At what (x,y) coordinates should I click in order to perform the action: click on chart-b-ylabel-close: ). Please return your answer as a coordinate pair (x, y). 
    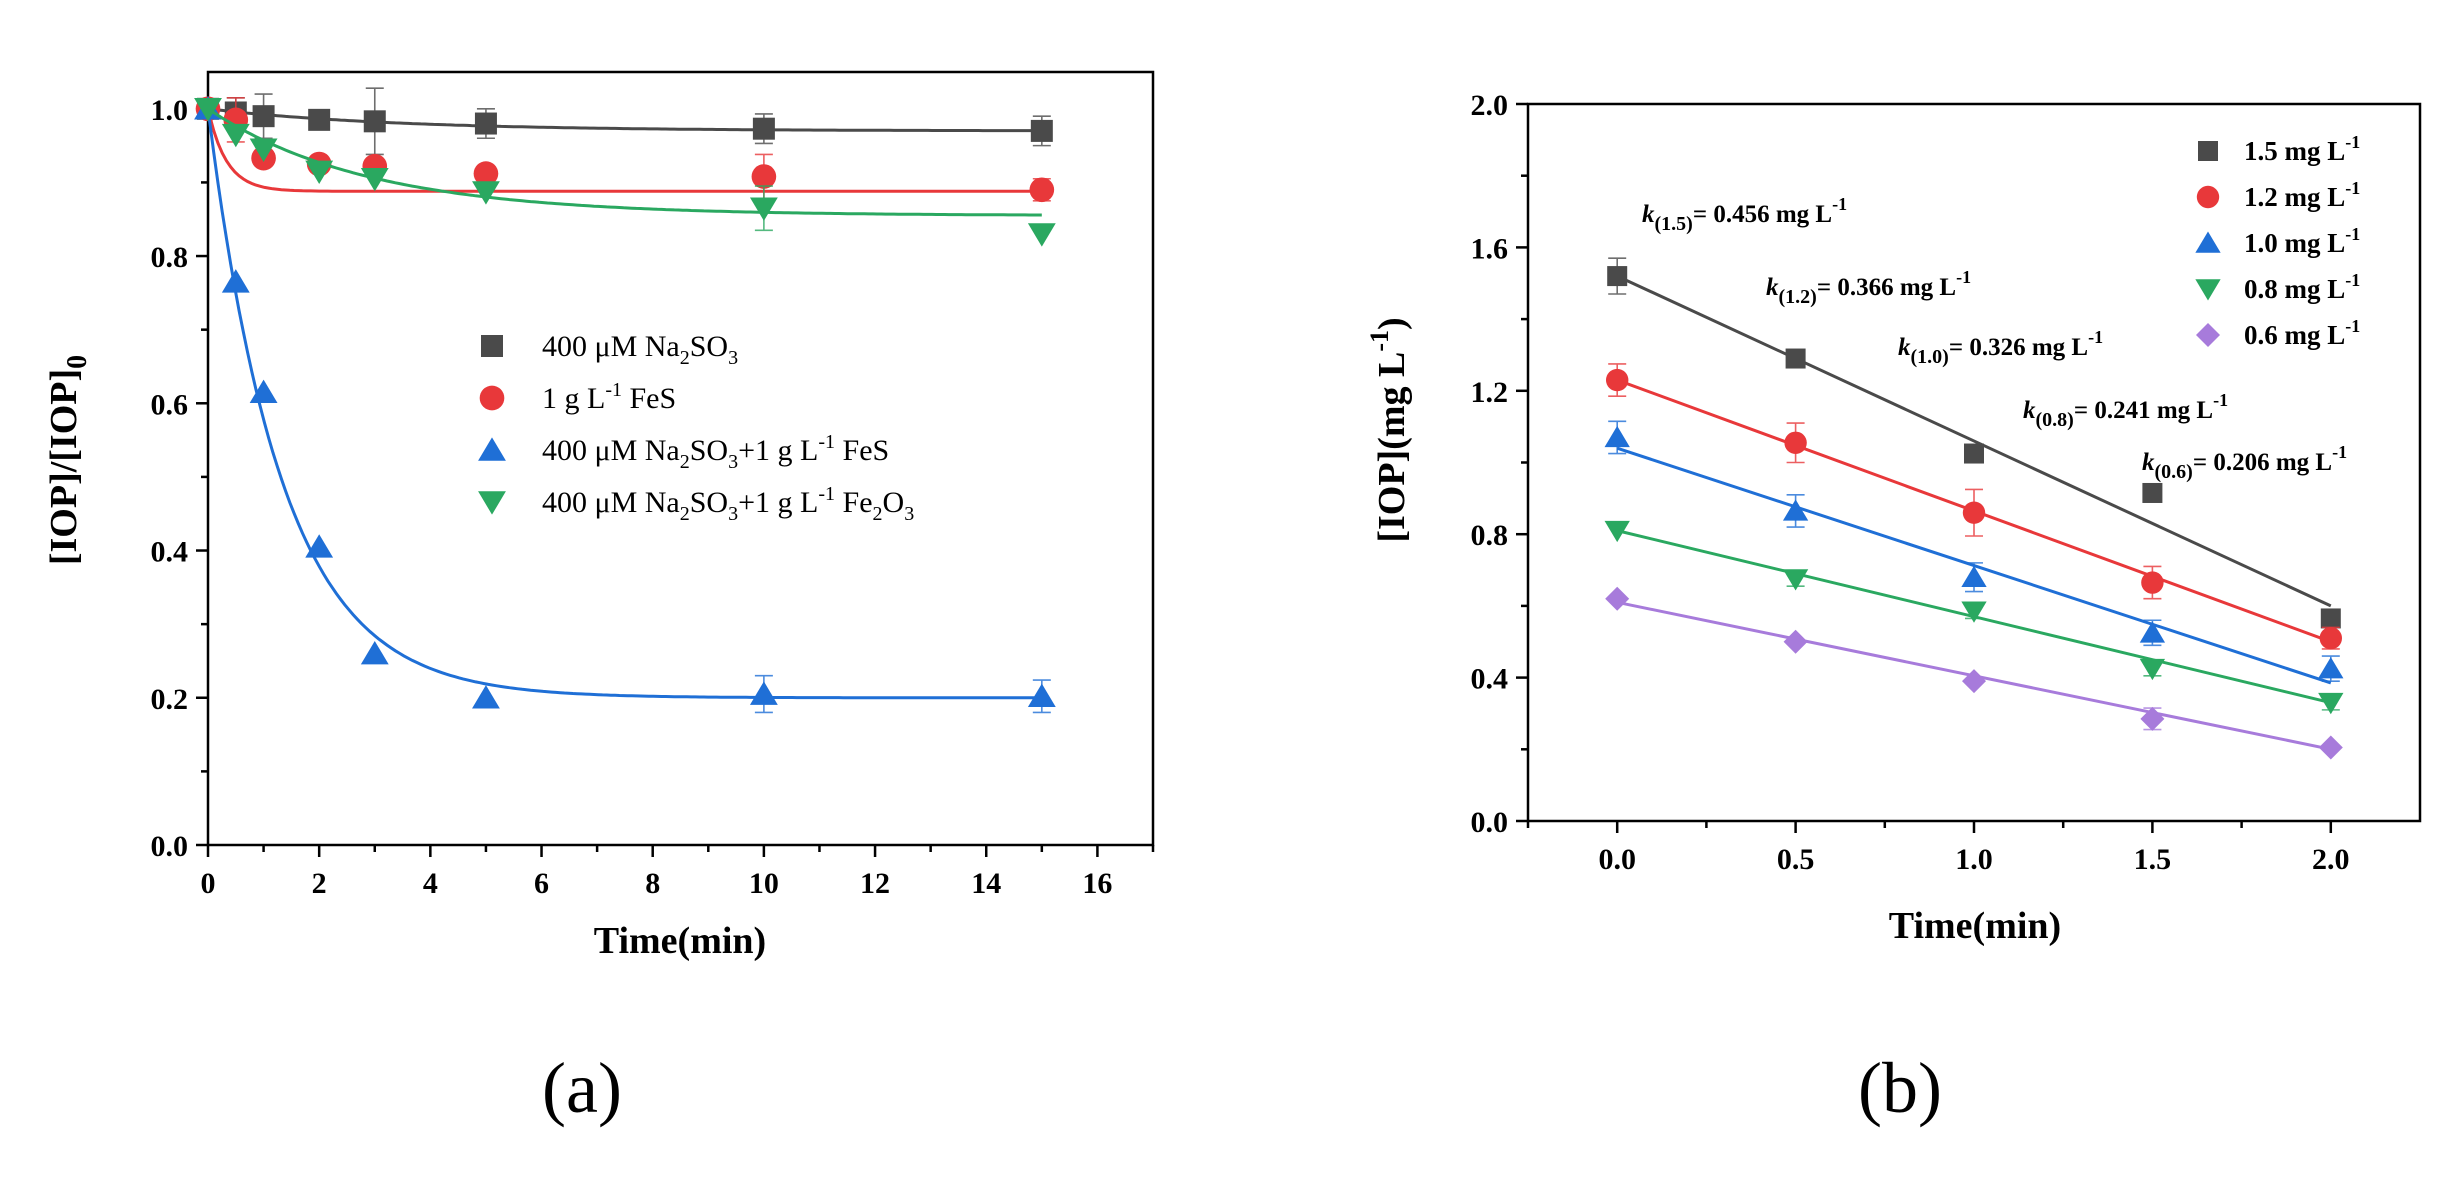
    Looking at the image, I should click on (1392, 323).